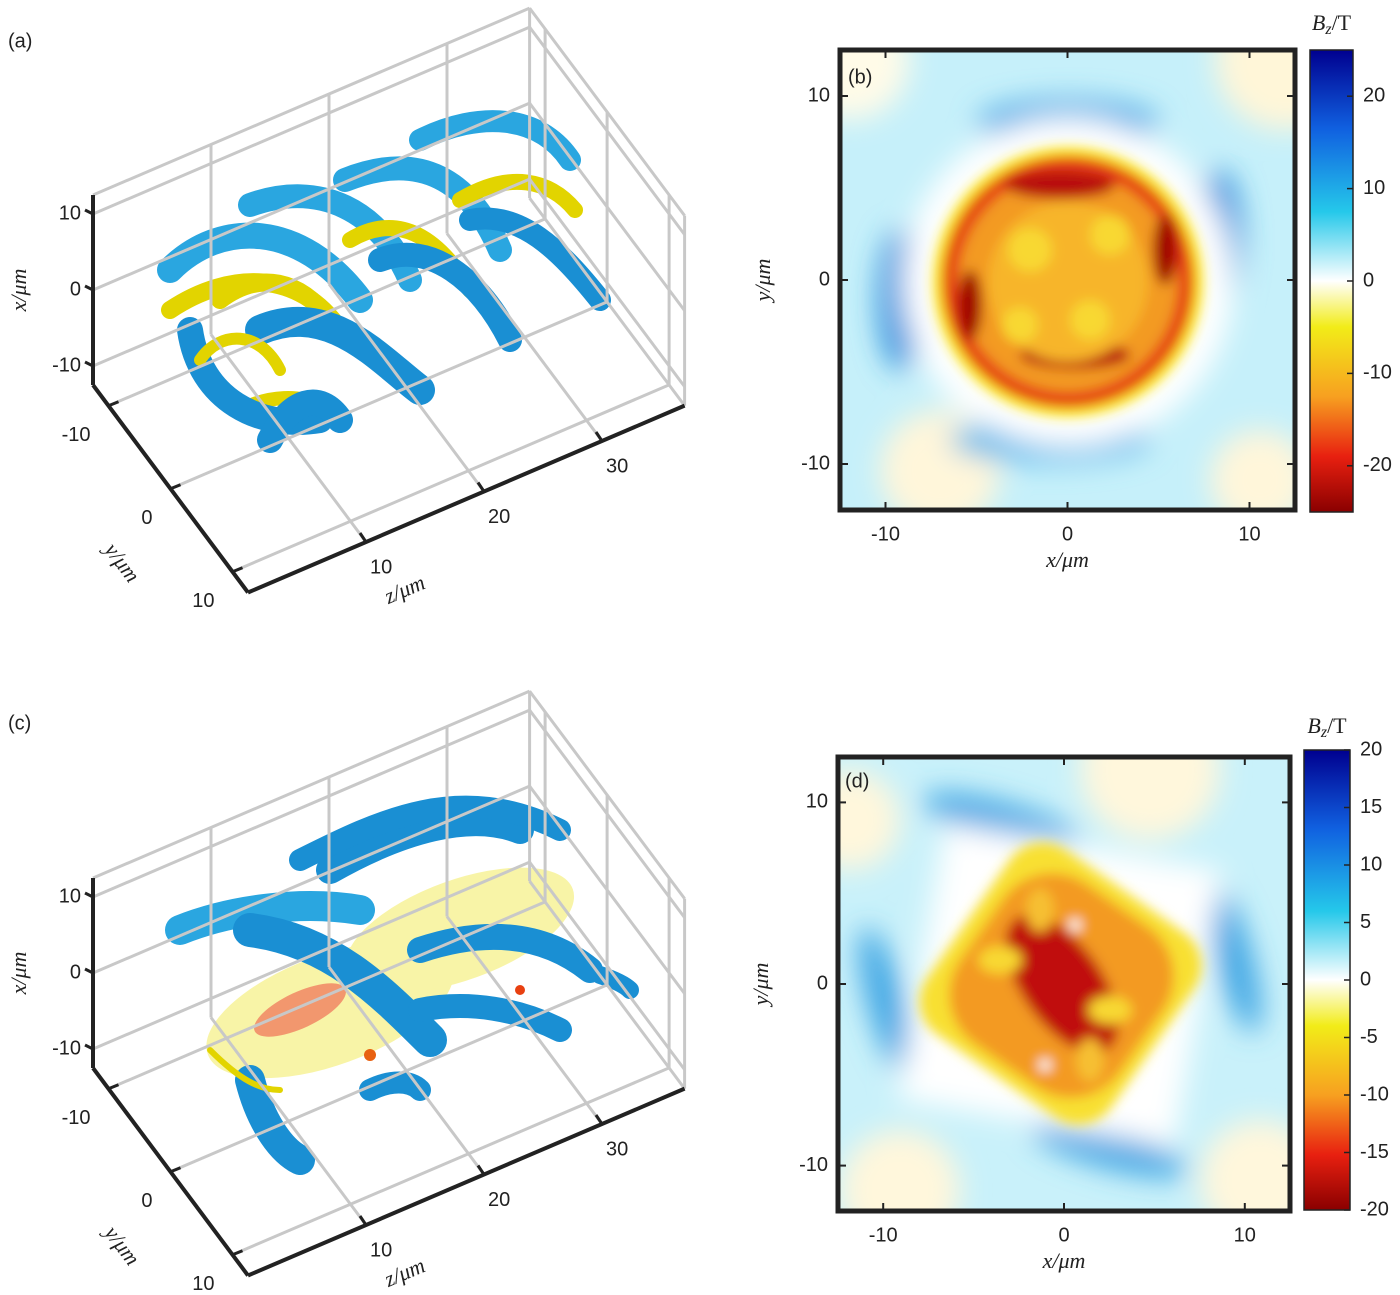  Describe the element at coordinates (1064, 984) in the screenshot. I see `heatmap-image` at that location.